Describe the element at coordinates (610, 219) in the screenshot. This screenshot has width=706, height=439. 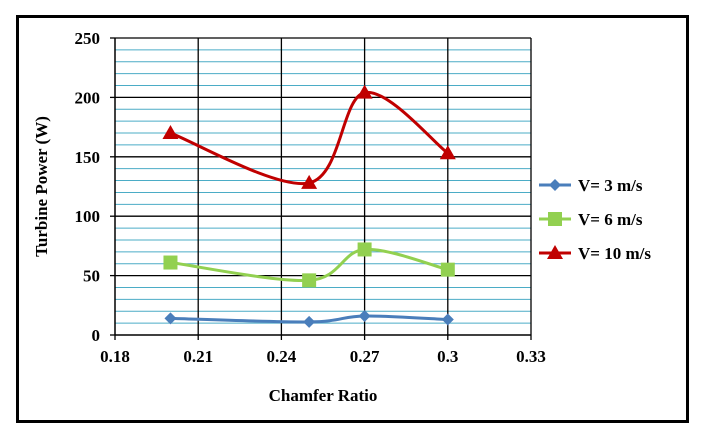
I see `legend-label: V= 6 m/s` at that location.